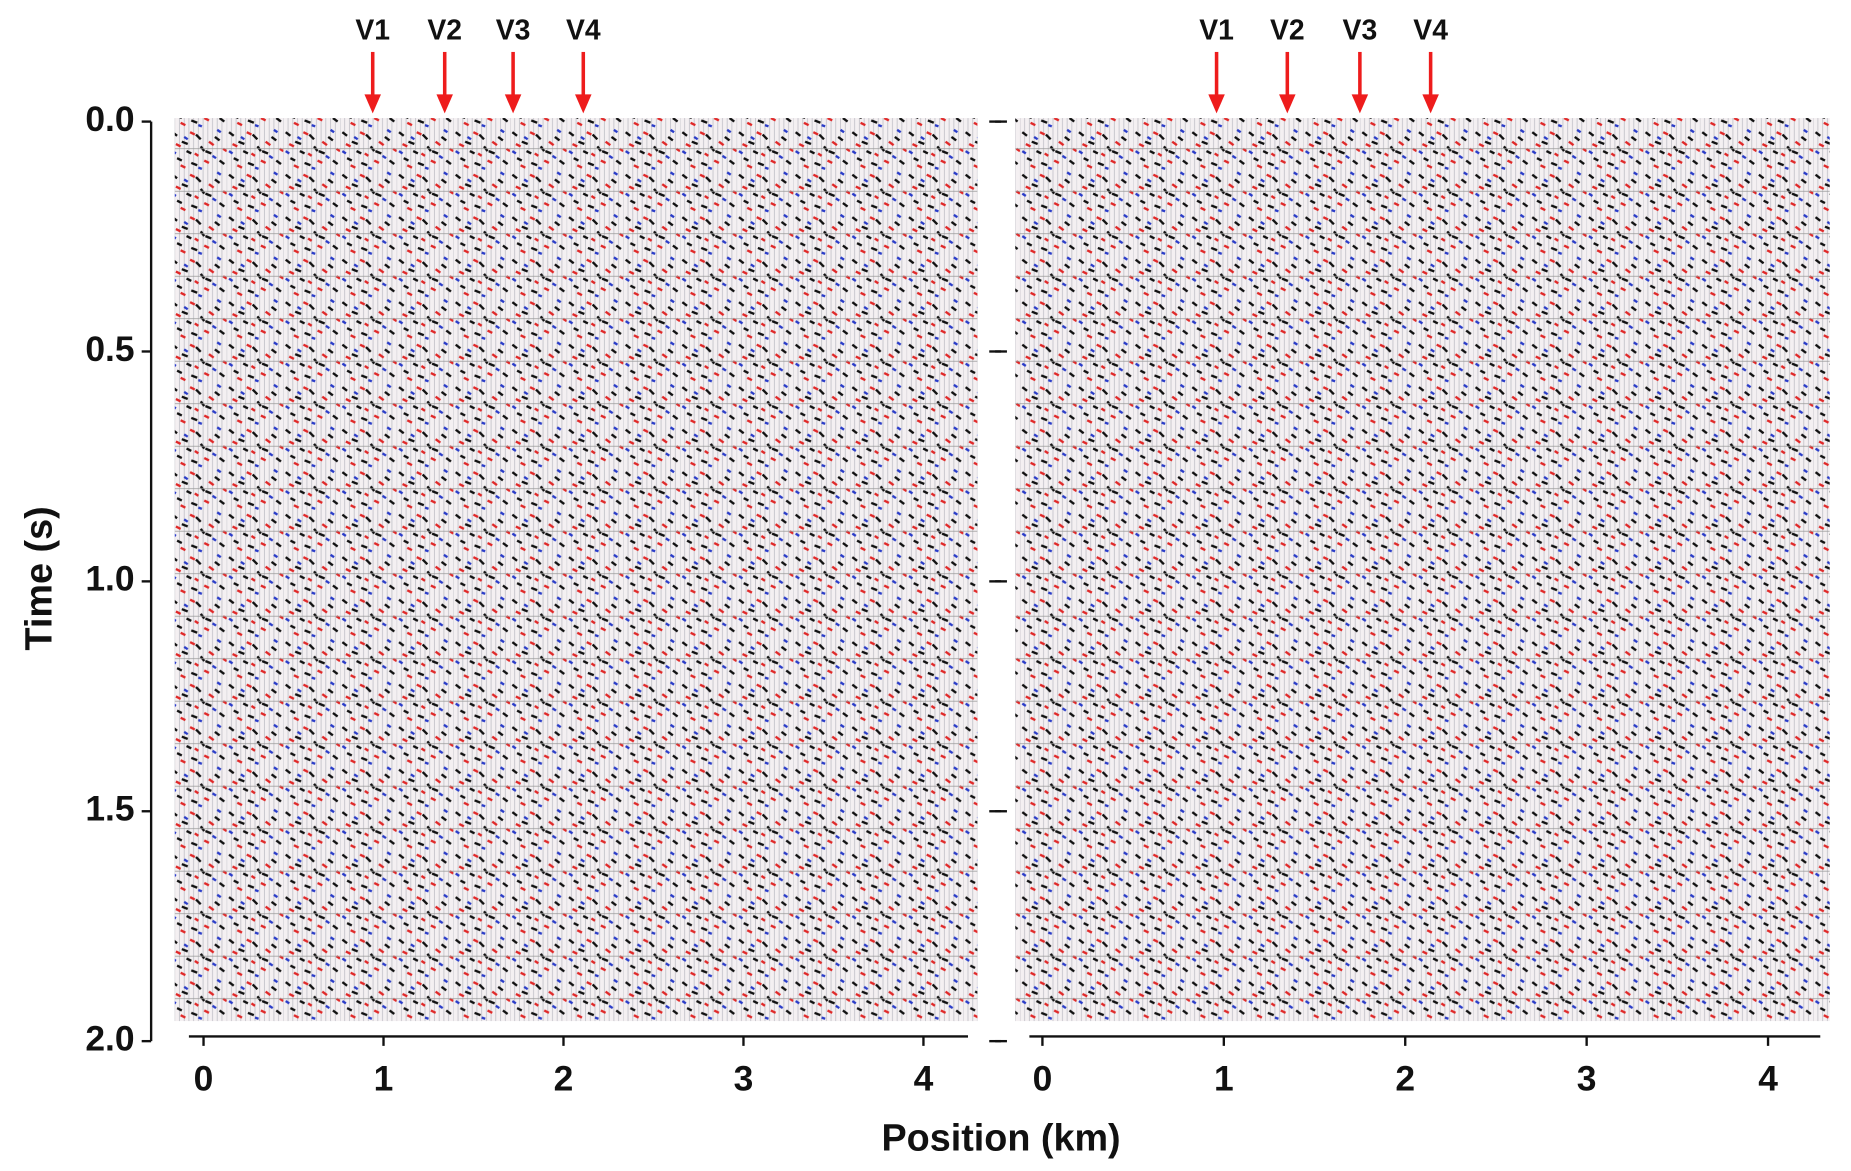 Image resolution: width=1851 pixels, height=1171 pixels. I want to click on y-tick-label: 1.0, so click(109, 579).